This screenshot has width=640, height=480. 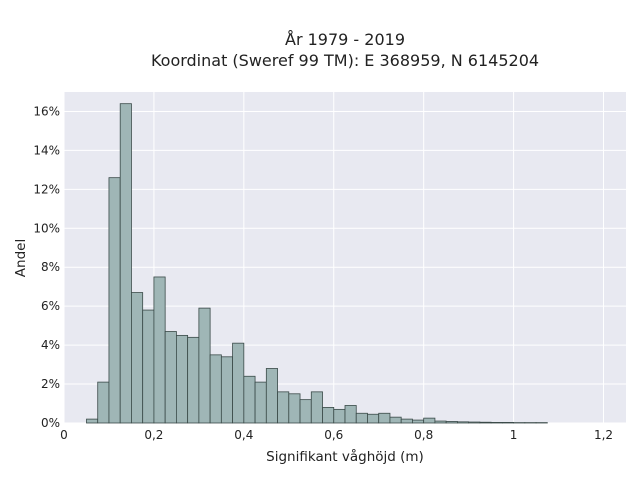 I want to click on y-tick-label: 12%, so click(x=46, y=189).